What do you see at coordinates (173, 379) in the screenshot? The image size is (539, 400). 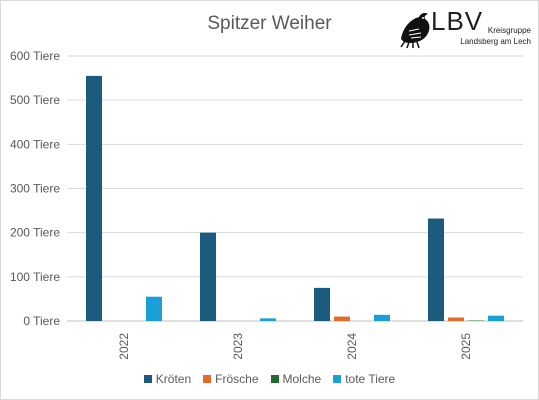 I see `legend-label: Kröten` at bounding box center [173, 379].